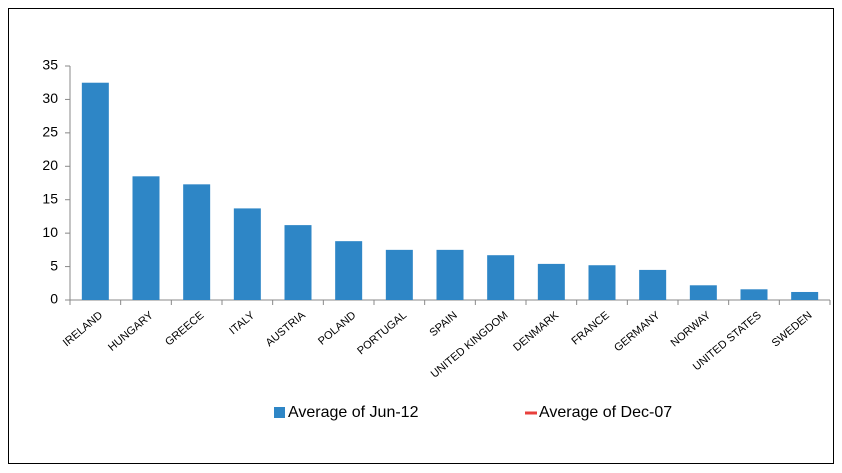 The height and width of the screenshot is (473, 842). I want to click on y-tick-label: 15, so click(50, 198).